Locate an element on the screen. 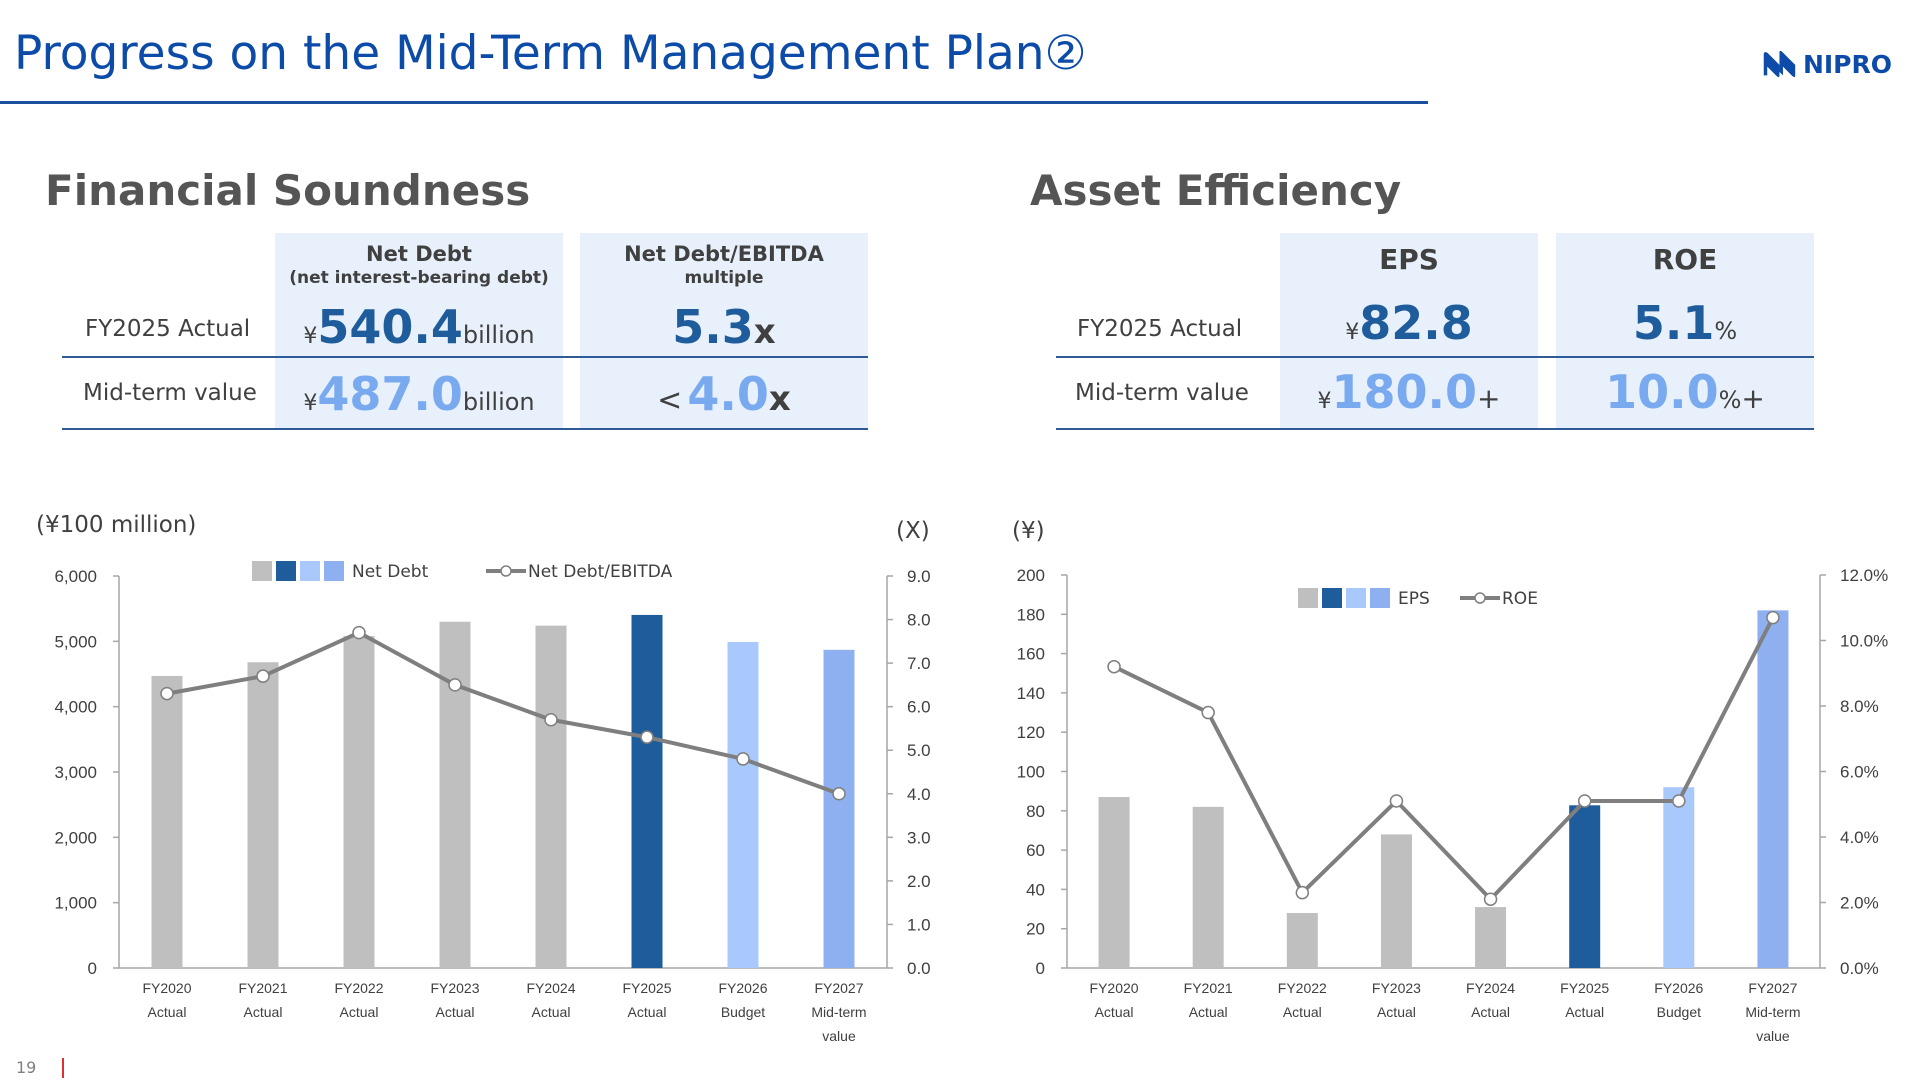 The image size is (1920, 1080). chart1-right-tick-label: 1.0 is located at coordinates (919, 924).